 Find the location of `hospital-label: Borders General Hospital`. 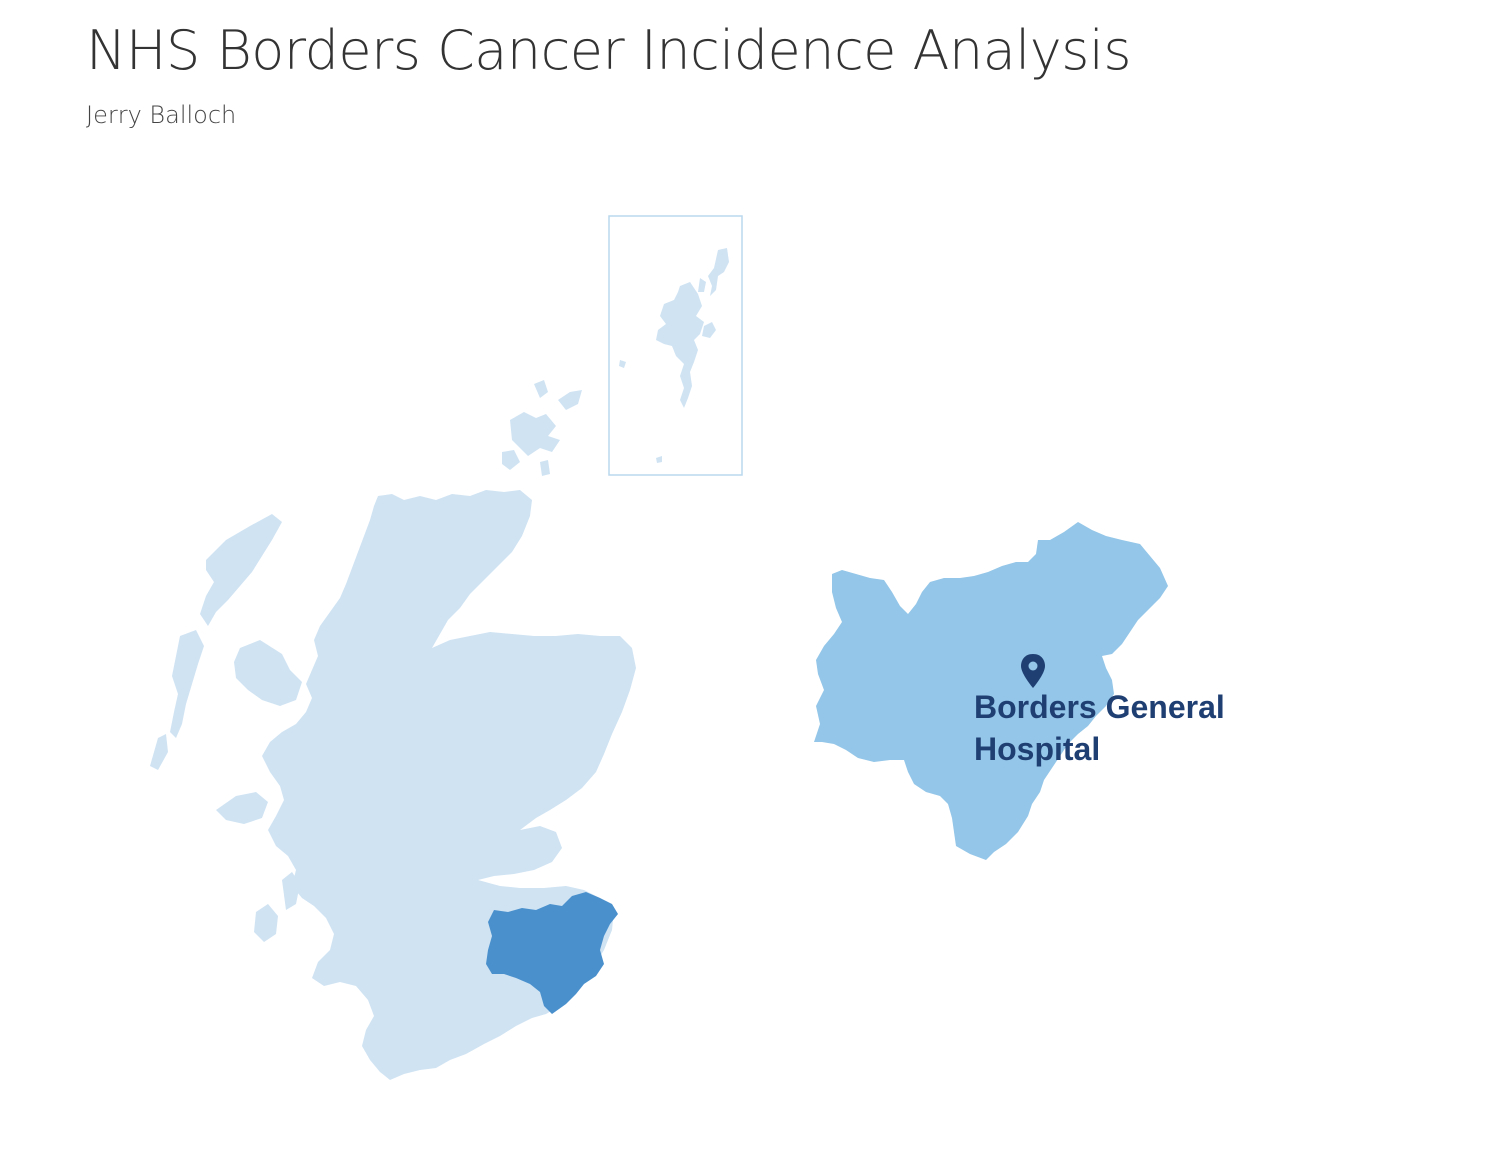

hospital-label: Borders General Hospital is located at coordinates (1099, 728).